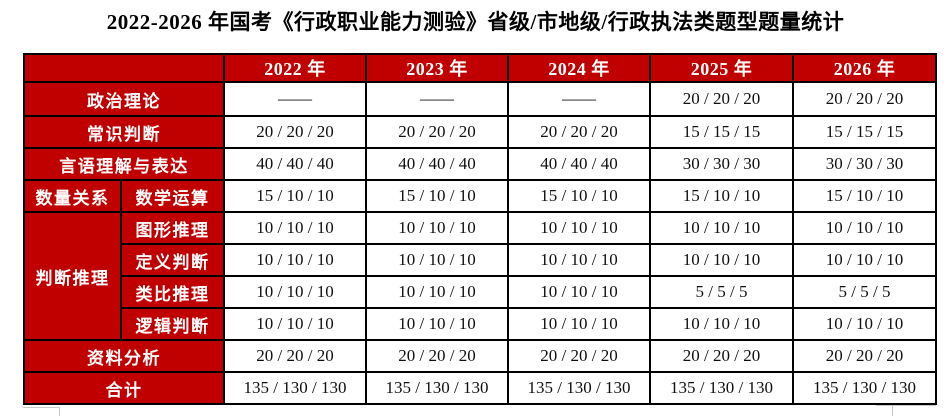 This screenshot has height=416, width=951. What do you see at coordinates (295, 132) in the screenshot?
I see `cell-common-sense-2022: 20 / 20 / 20` at bounding box center [295, 132].